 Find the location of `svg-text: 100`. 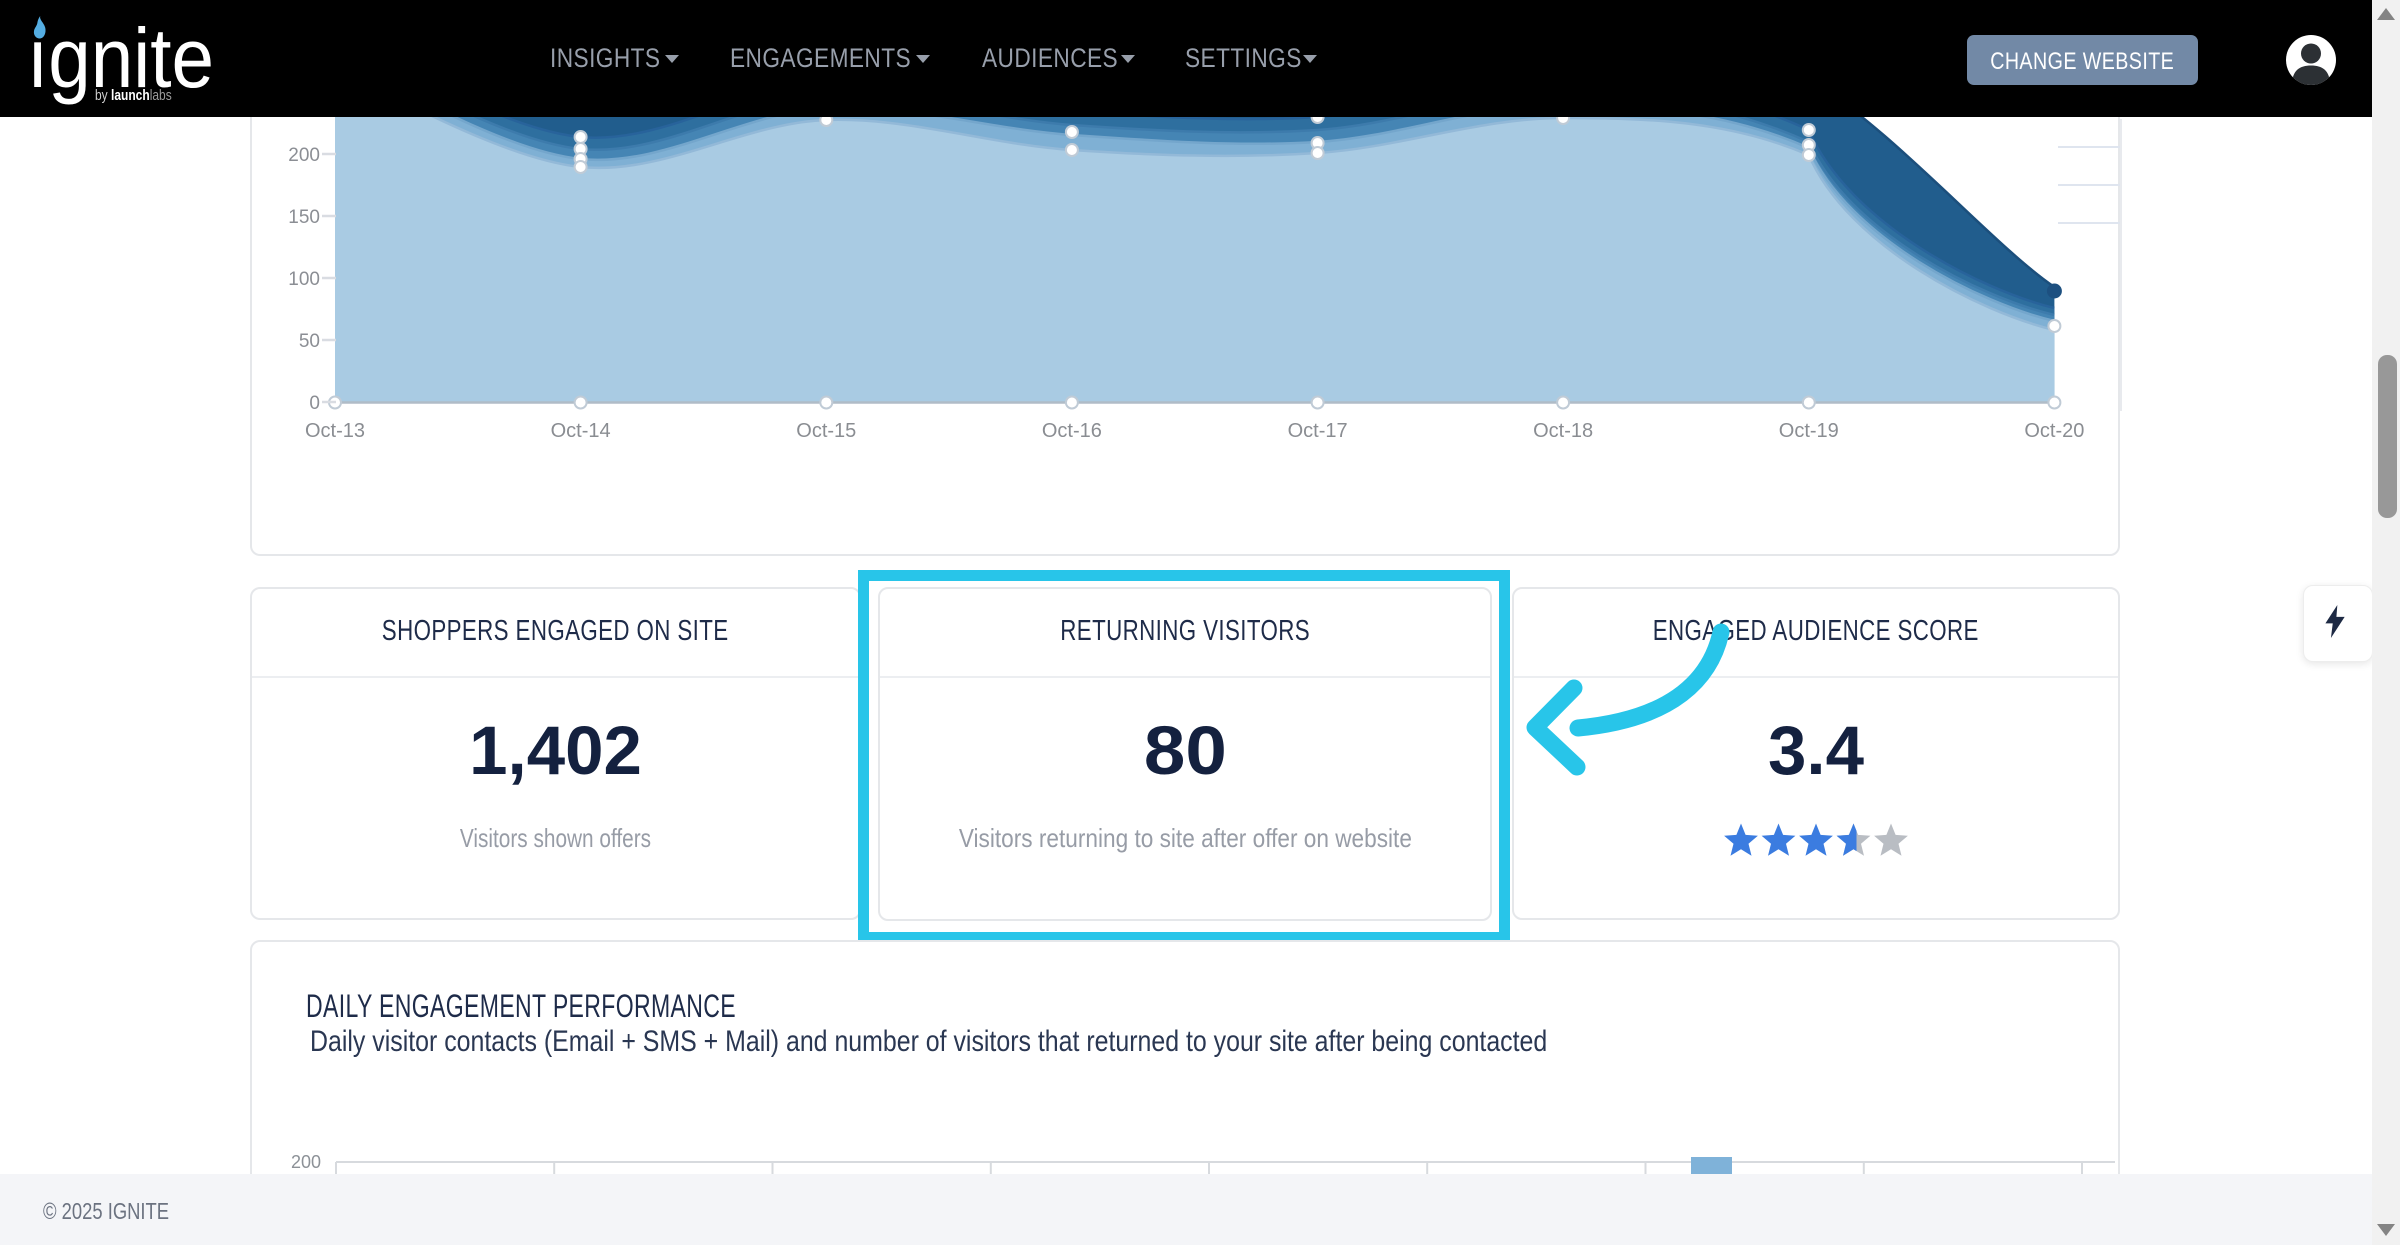

svg-text: 100 is located at coordinates (304, 279).